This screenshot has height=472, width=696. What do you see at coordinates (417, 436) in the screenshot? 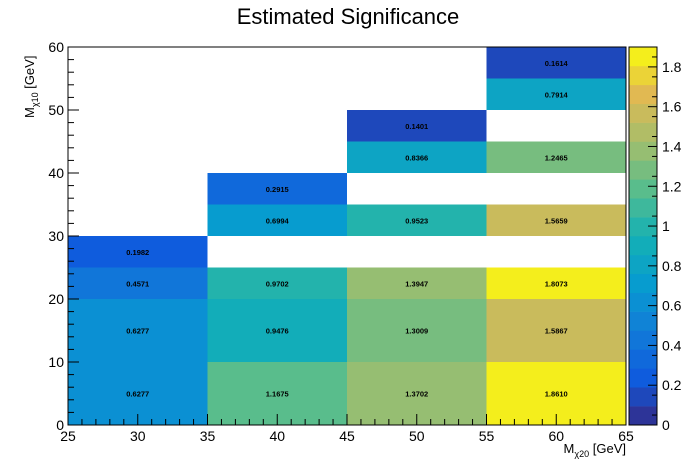
I see `x-tick-label: 50` at bounding box center [417, 436].